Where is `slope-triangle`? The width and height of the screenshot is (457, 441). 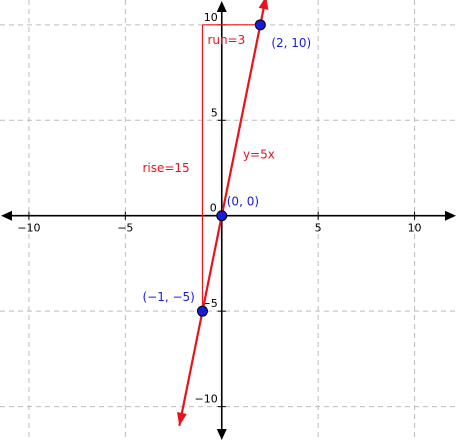 slope-triangle is located at coordinates (231, 168).